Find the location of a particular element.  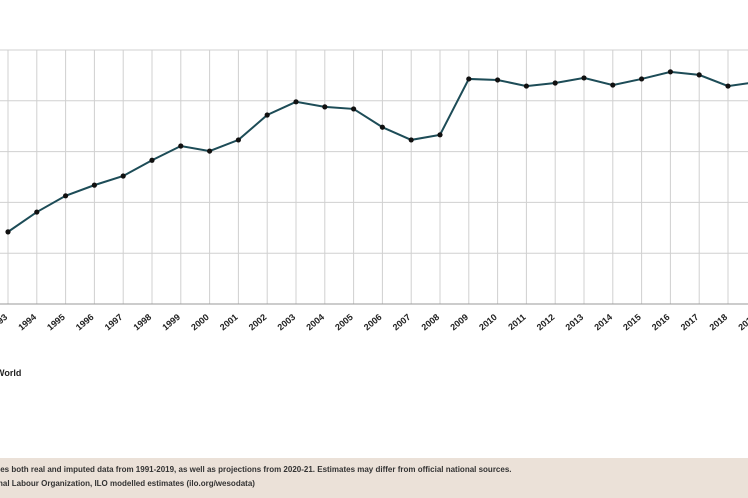

x-tick-label: 2000 is located at coordinates (200, 322).